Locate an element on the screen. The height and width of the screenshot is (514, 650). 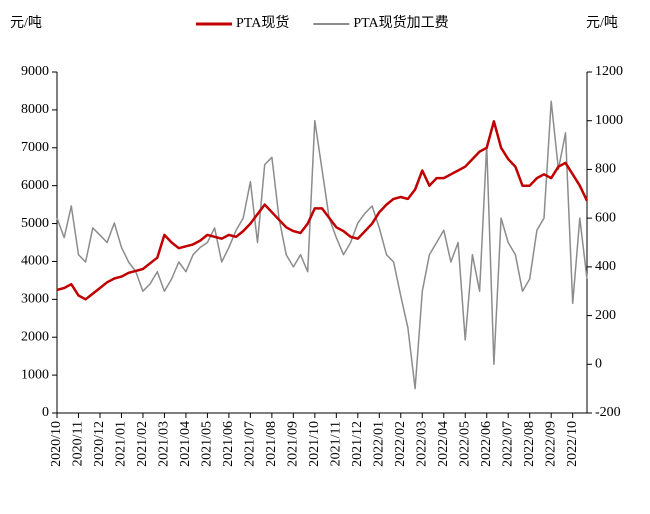
x-tick-label: 2021/08 is located at coordinates (271, 444).